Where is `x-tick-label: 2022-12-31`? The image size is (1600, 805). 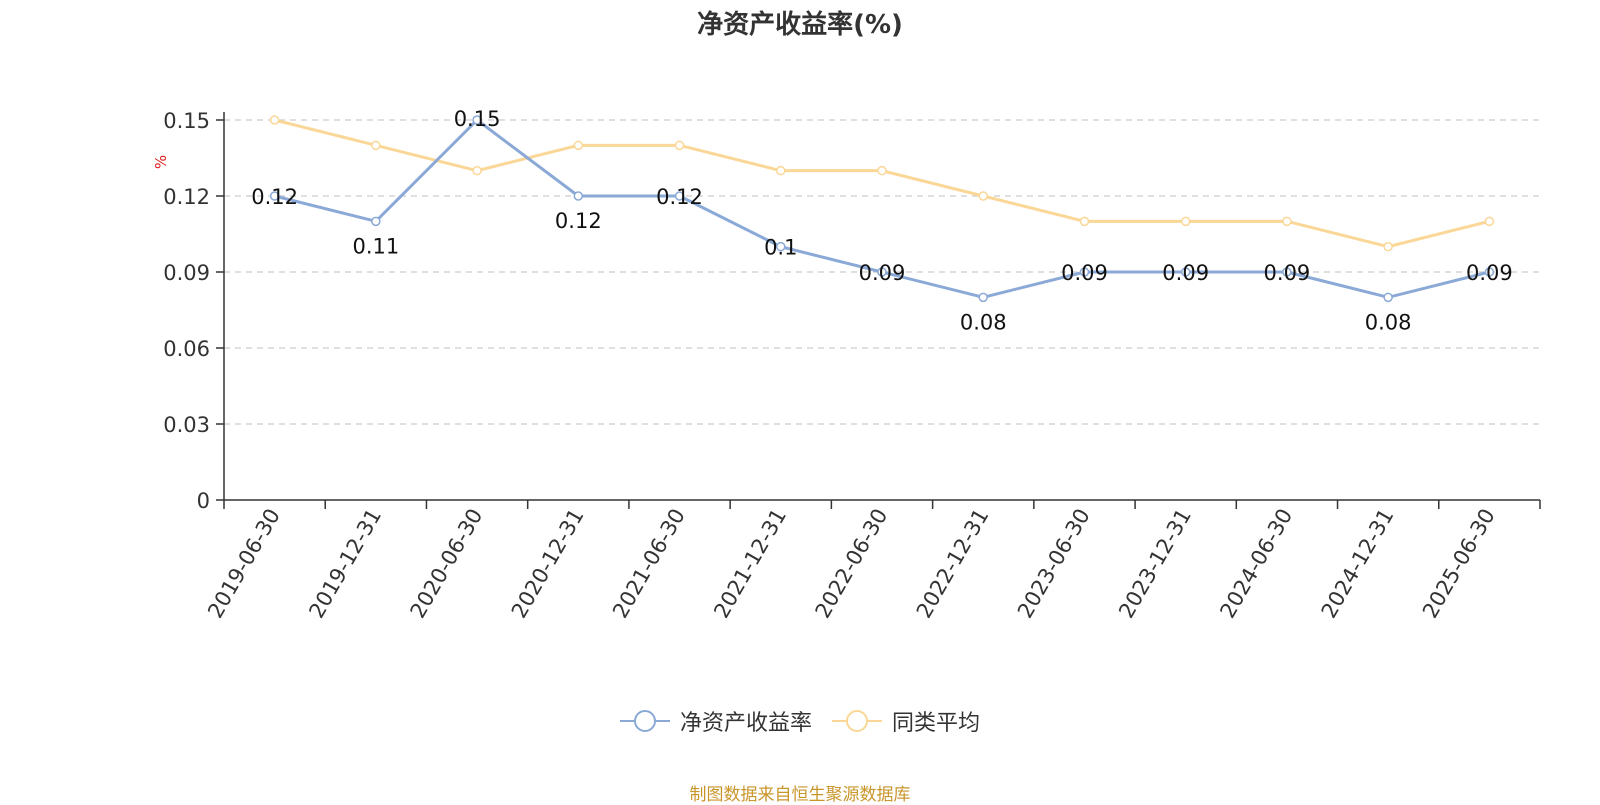
x-tick-label: 2022-12-31 is located at coordinates (953, 563).